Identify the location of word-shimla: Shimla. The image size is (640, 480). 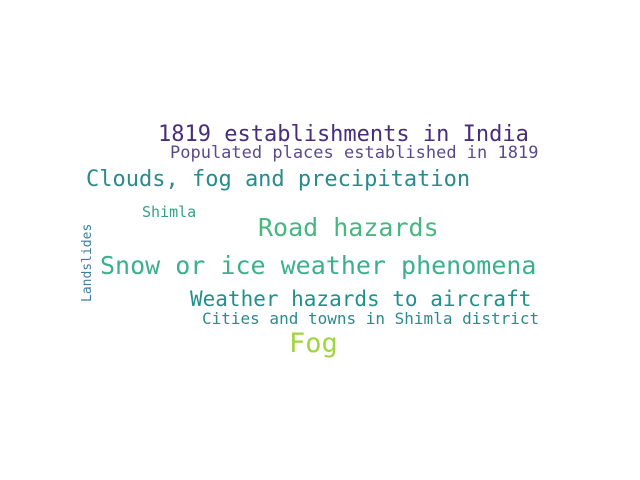
(169, 212).